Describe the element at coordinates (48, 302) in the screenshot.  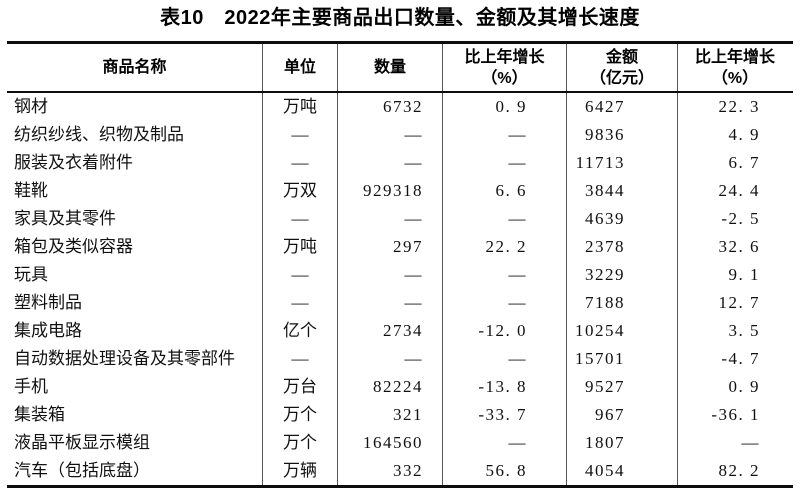
I see `table-cell-commodity-name: 塑料制品` at that location.